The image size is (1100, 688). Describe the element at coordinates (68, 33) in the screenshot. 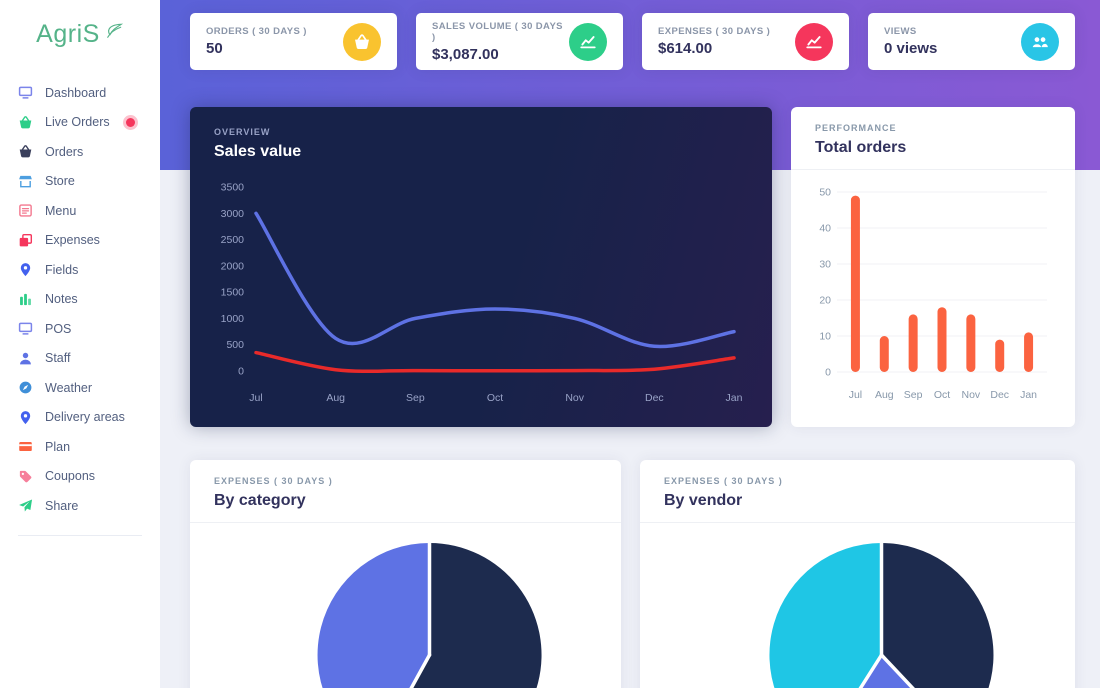

I see `app-name: AgriS` at that location.